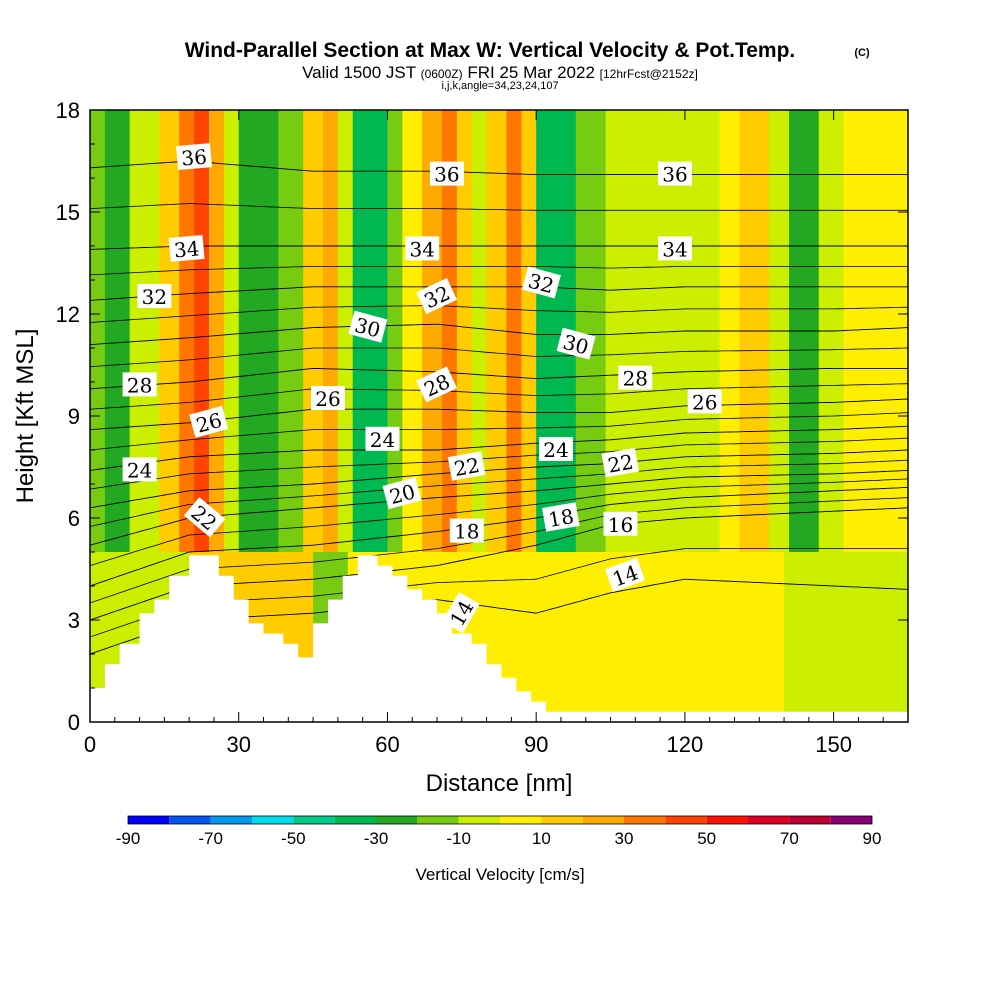 This screenshot has height=1000, width=1000. I want to click on contour-label-text: 16, so click(620, 525).